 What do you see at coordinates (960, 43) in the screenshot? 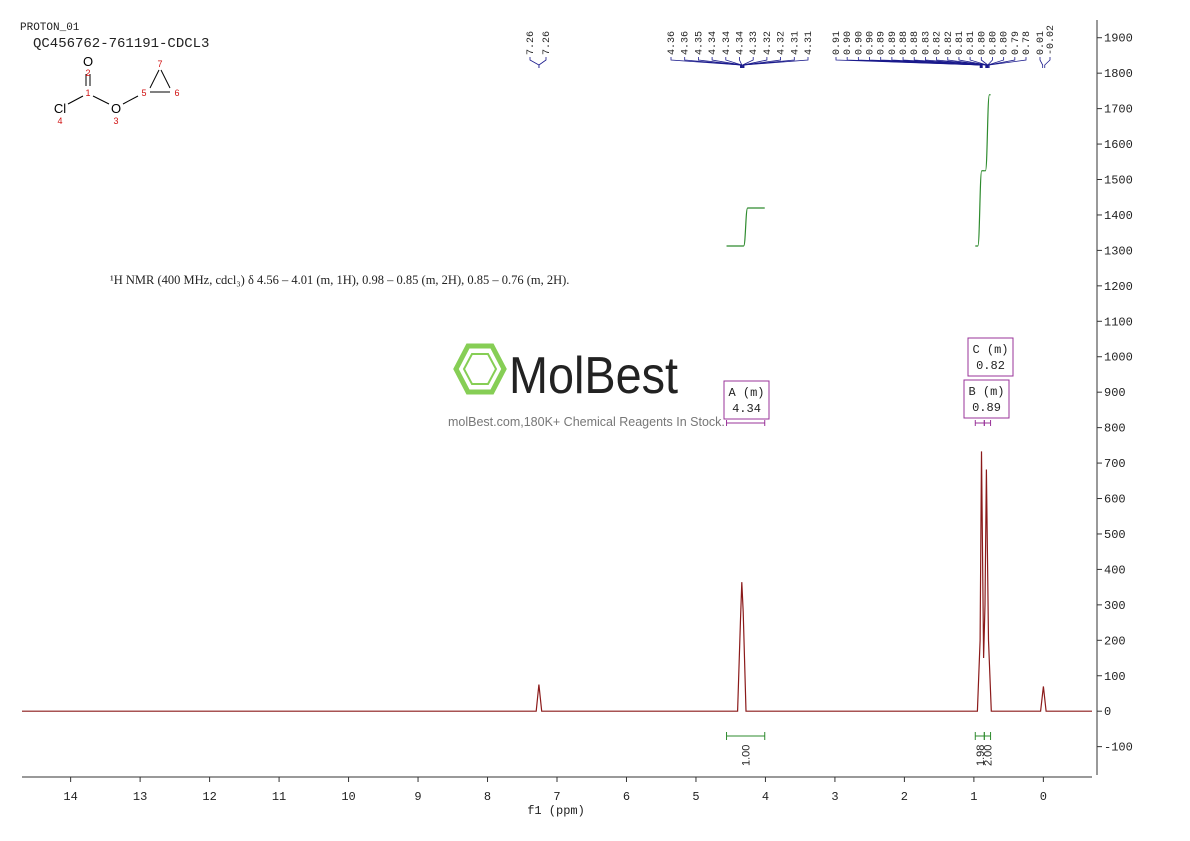
I see `peak-label: 0.81` at bounding box center [960, 43].